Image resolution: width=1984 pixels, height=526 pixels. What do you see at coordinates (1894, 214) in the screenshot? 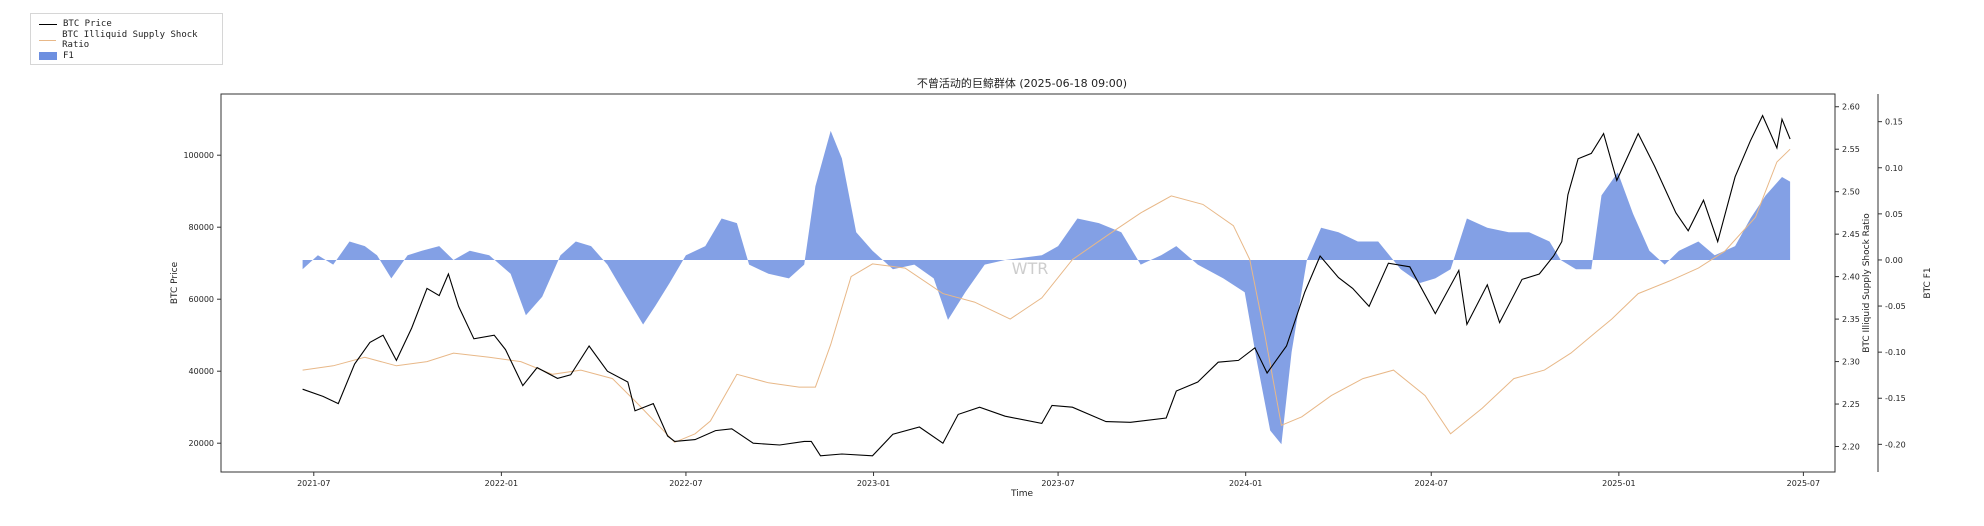
I see `y-right-f1-tick-label: 0.05` at bounding box center [1894, 214].